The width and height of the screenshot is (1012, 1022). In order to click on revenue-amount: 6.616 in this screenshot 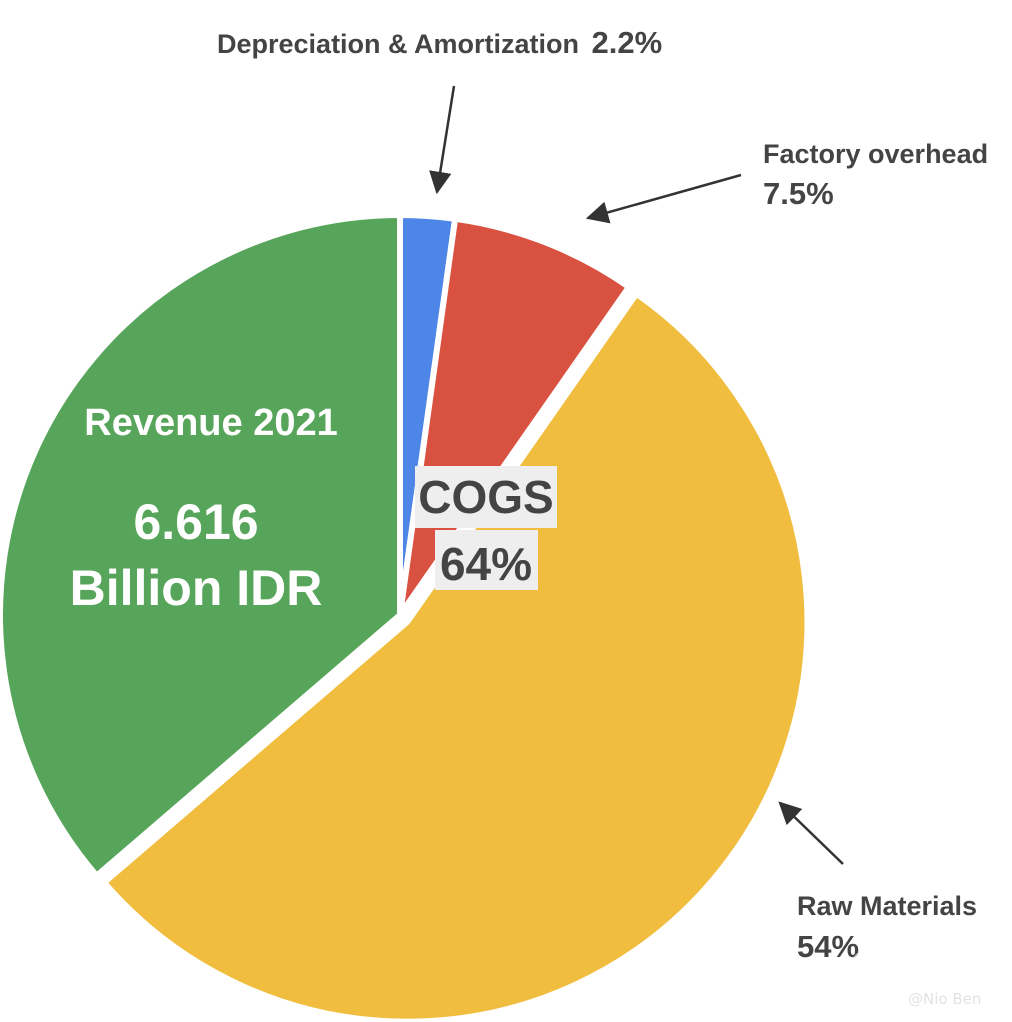, I will do `click(195, 522)`.